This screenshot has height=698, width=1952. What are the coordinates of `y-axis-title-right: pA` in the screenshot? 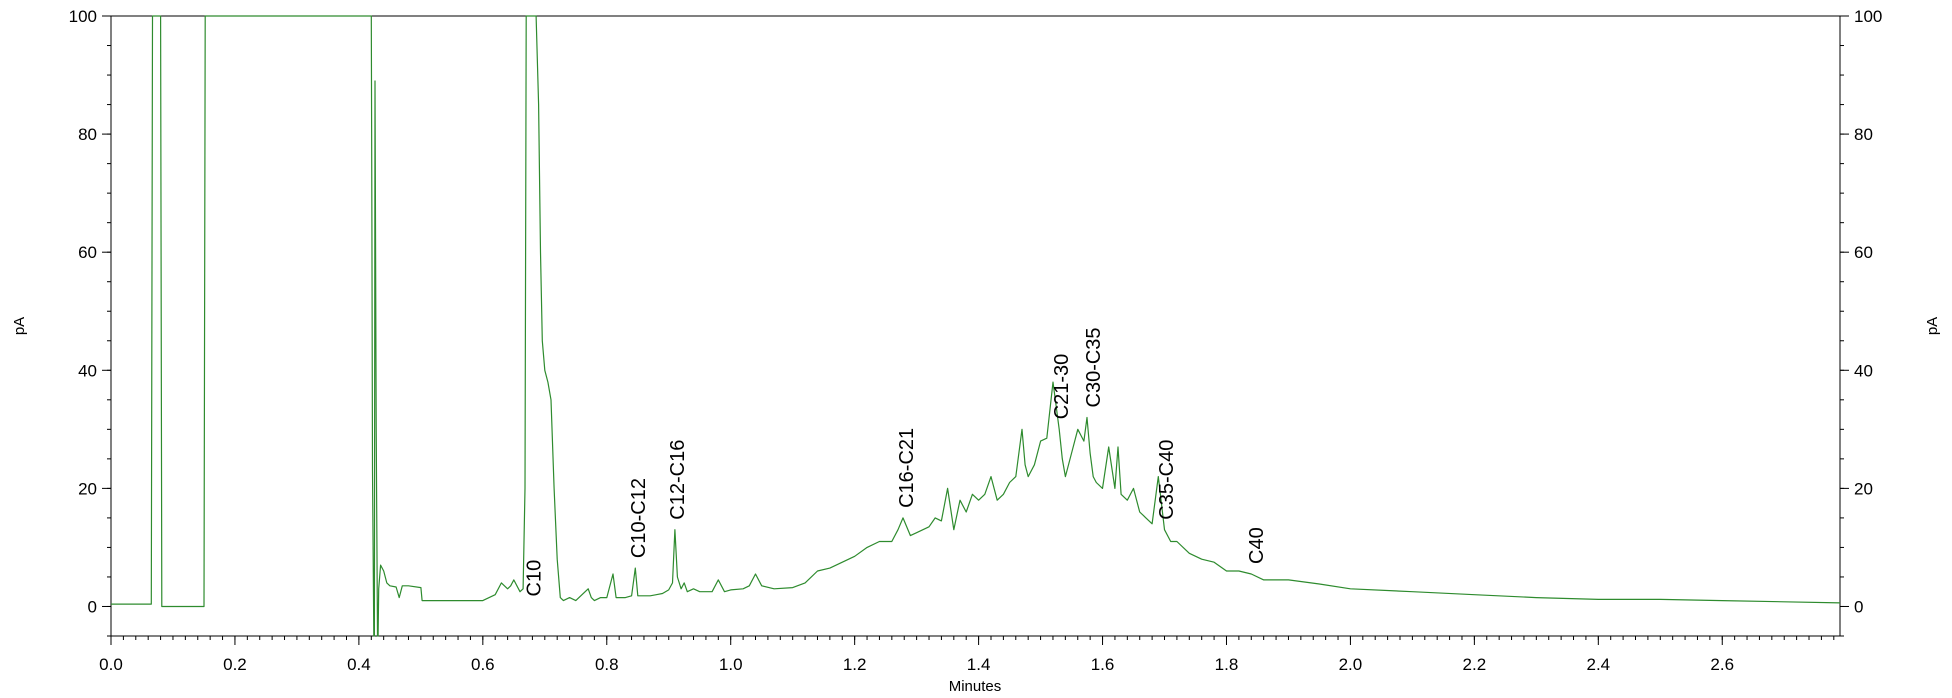 It's located at (1932, 326).